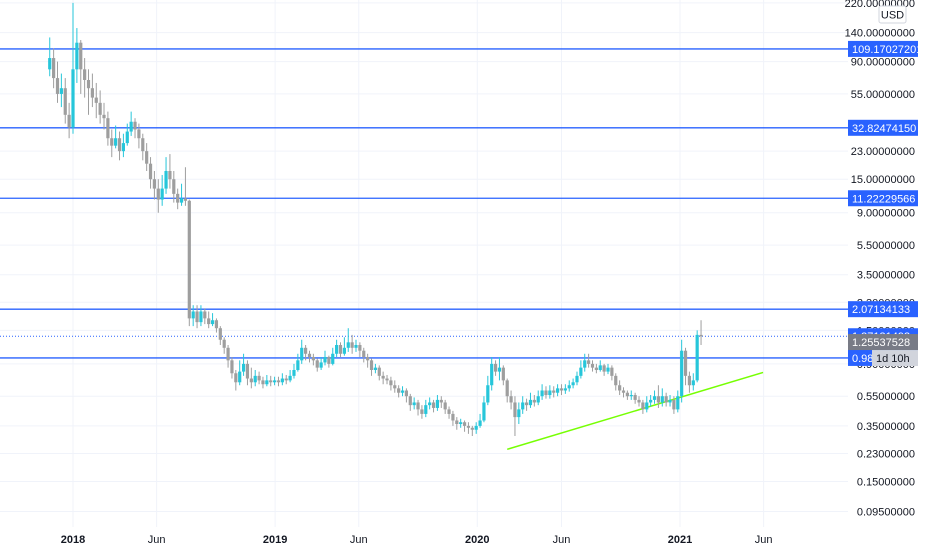 The height and width of the screenshot is (550, 932). What do you see at coordinates (883, 152) in the screenshot?
I see `y-tick-label: 23.00000000` at bounding box center [883, 152].